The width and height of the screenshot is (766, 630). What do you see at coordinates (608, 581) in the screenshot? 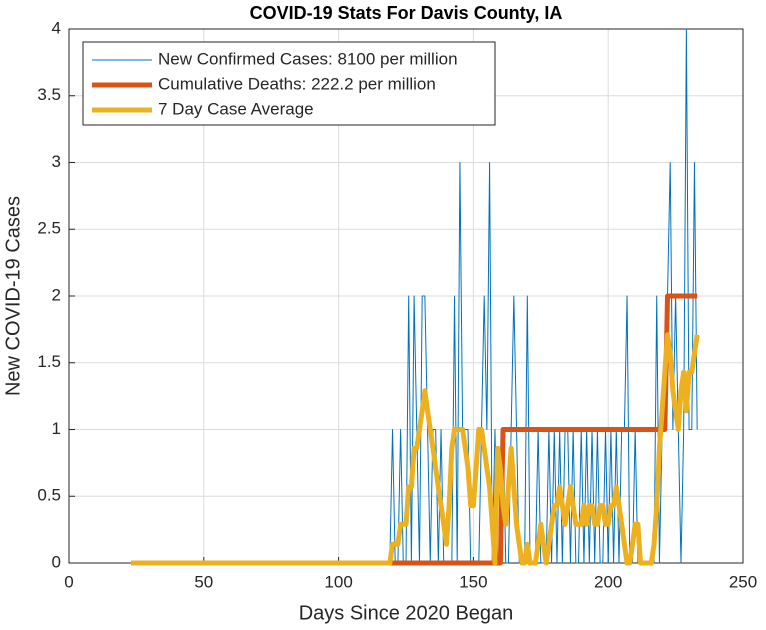
I see `x-tick-label: 200` at bounding box center [608, 581].